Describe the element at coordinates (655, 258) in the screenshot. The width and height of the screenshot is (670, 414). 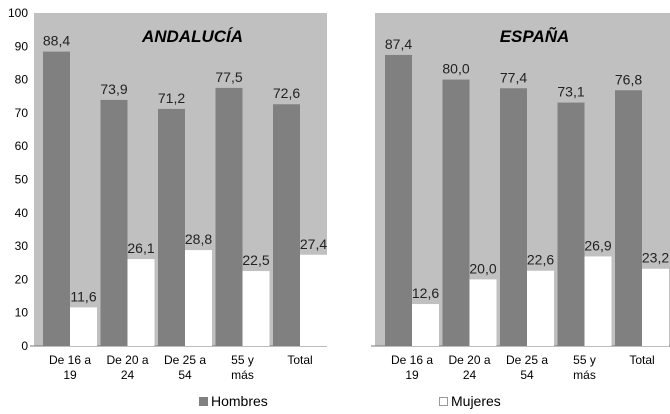
I see `data-label: 23,2` at that location.